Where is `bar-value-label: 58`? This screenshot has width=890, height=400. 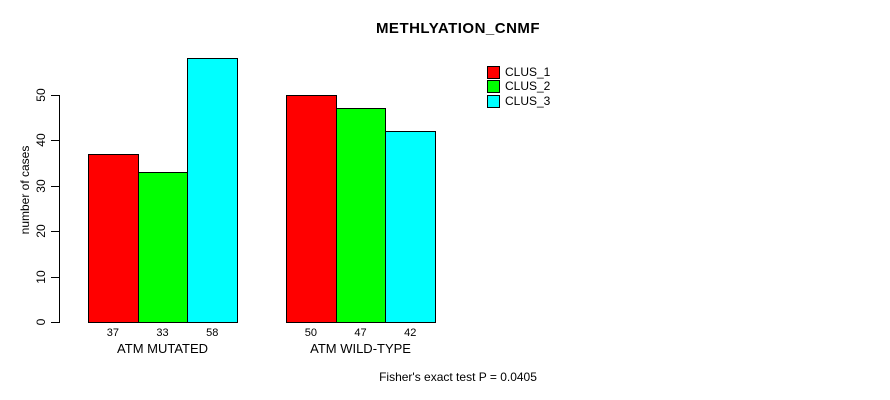
bar-value-label: 58 is located at coordinates (212, 333).